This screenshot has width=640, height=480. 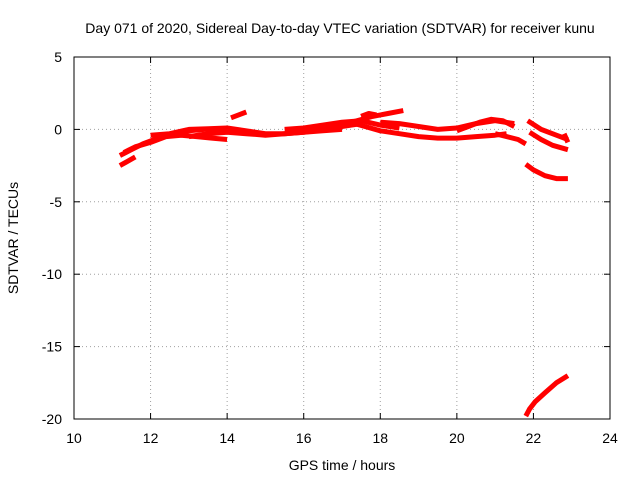 What do you see at coordinates (13, 238) in the screenshot?
I see `y-axis-label: SDTVAR / TECUs` at bounding box center [13, 238].